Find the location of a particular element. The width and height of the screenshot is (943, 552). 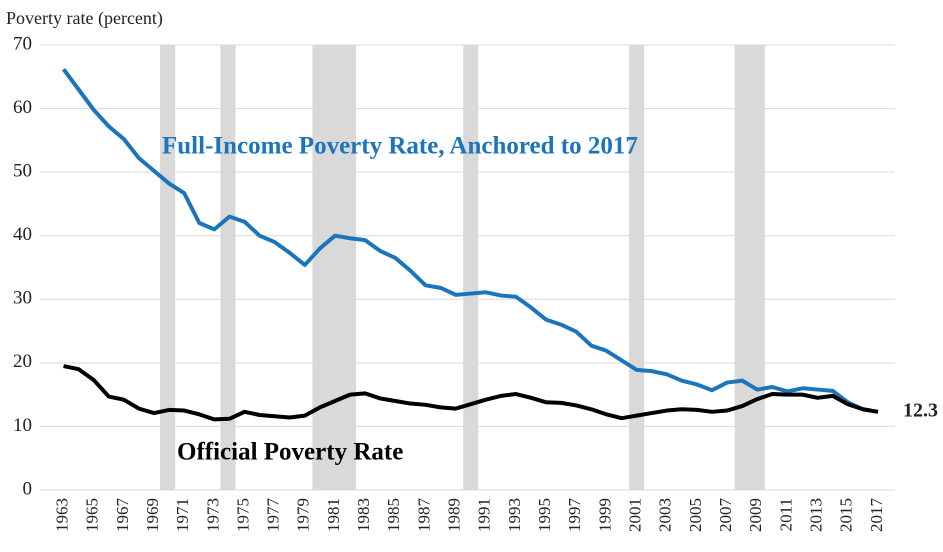

x-tick-label: 2015 is located at coordinates (846, 515).